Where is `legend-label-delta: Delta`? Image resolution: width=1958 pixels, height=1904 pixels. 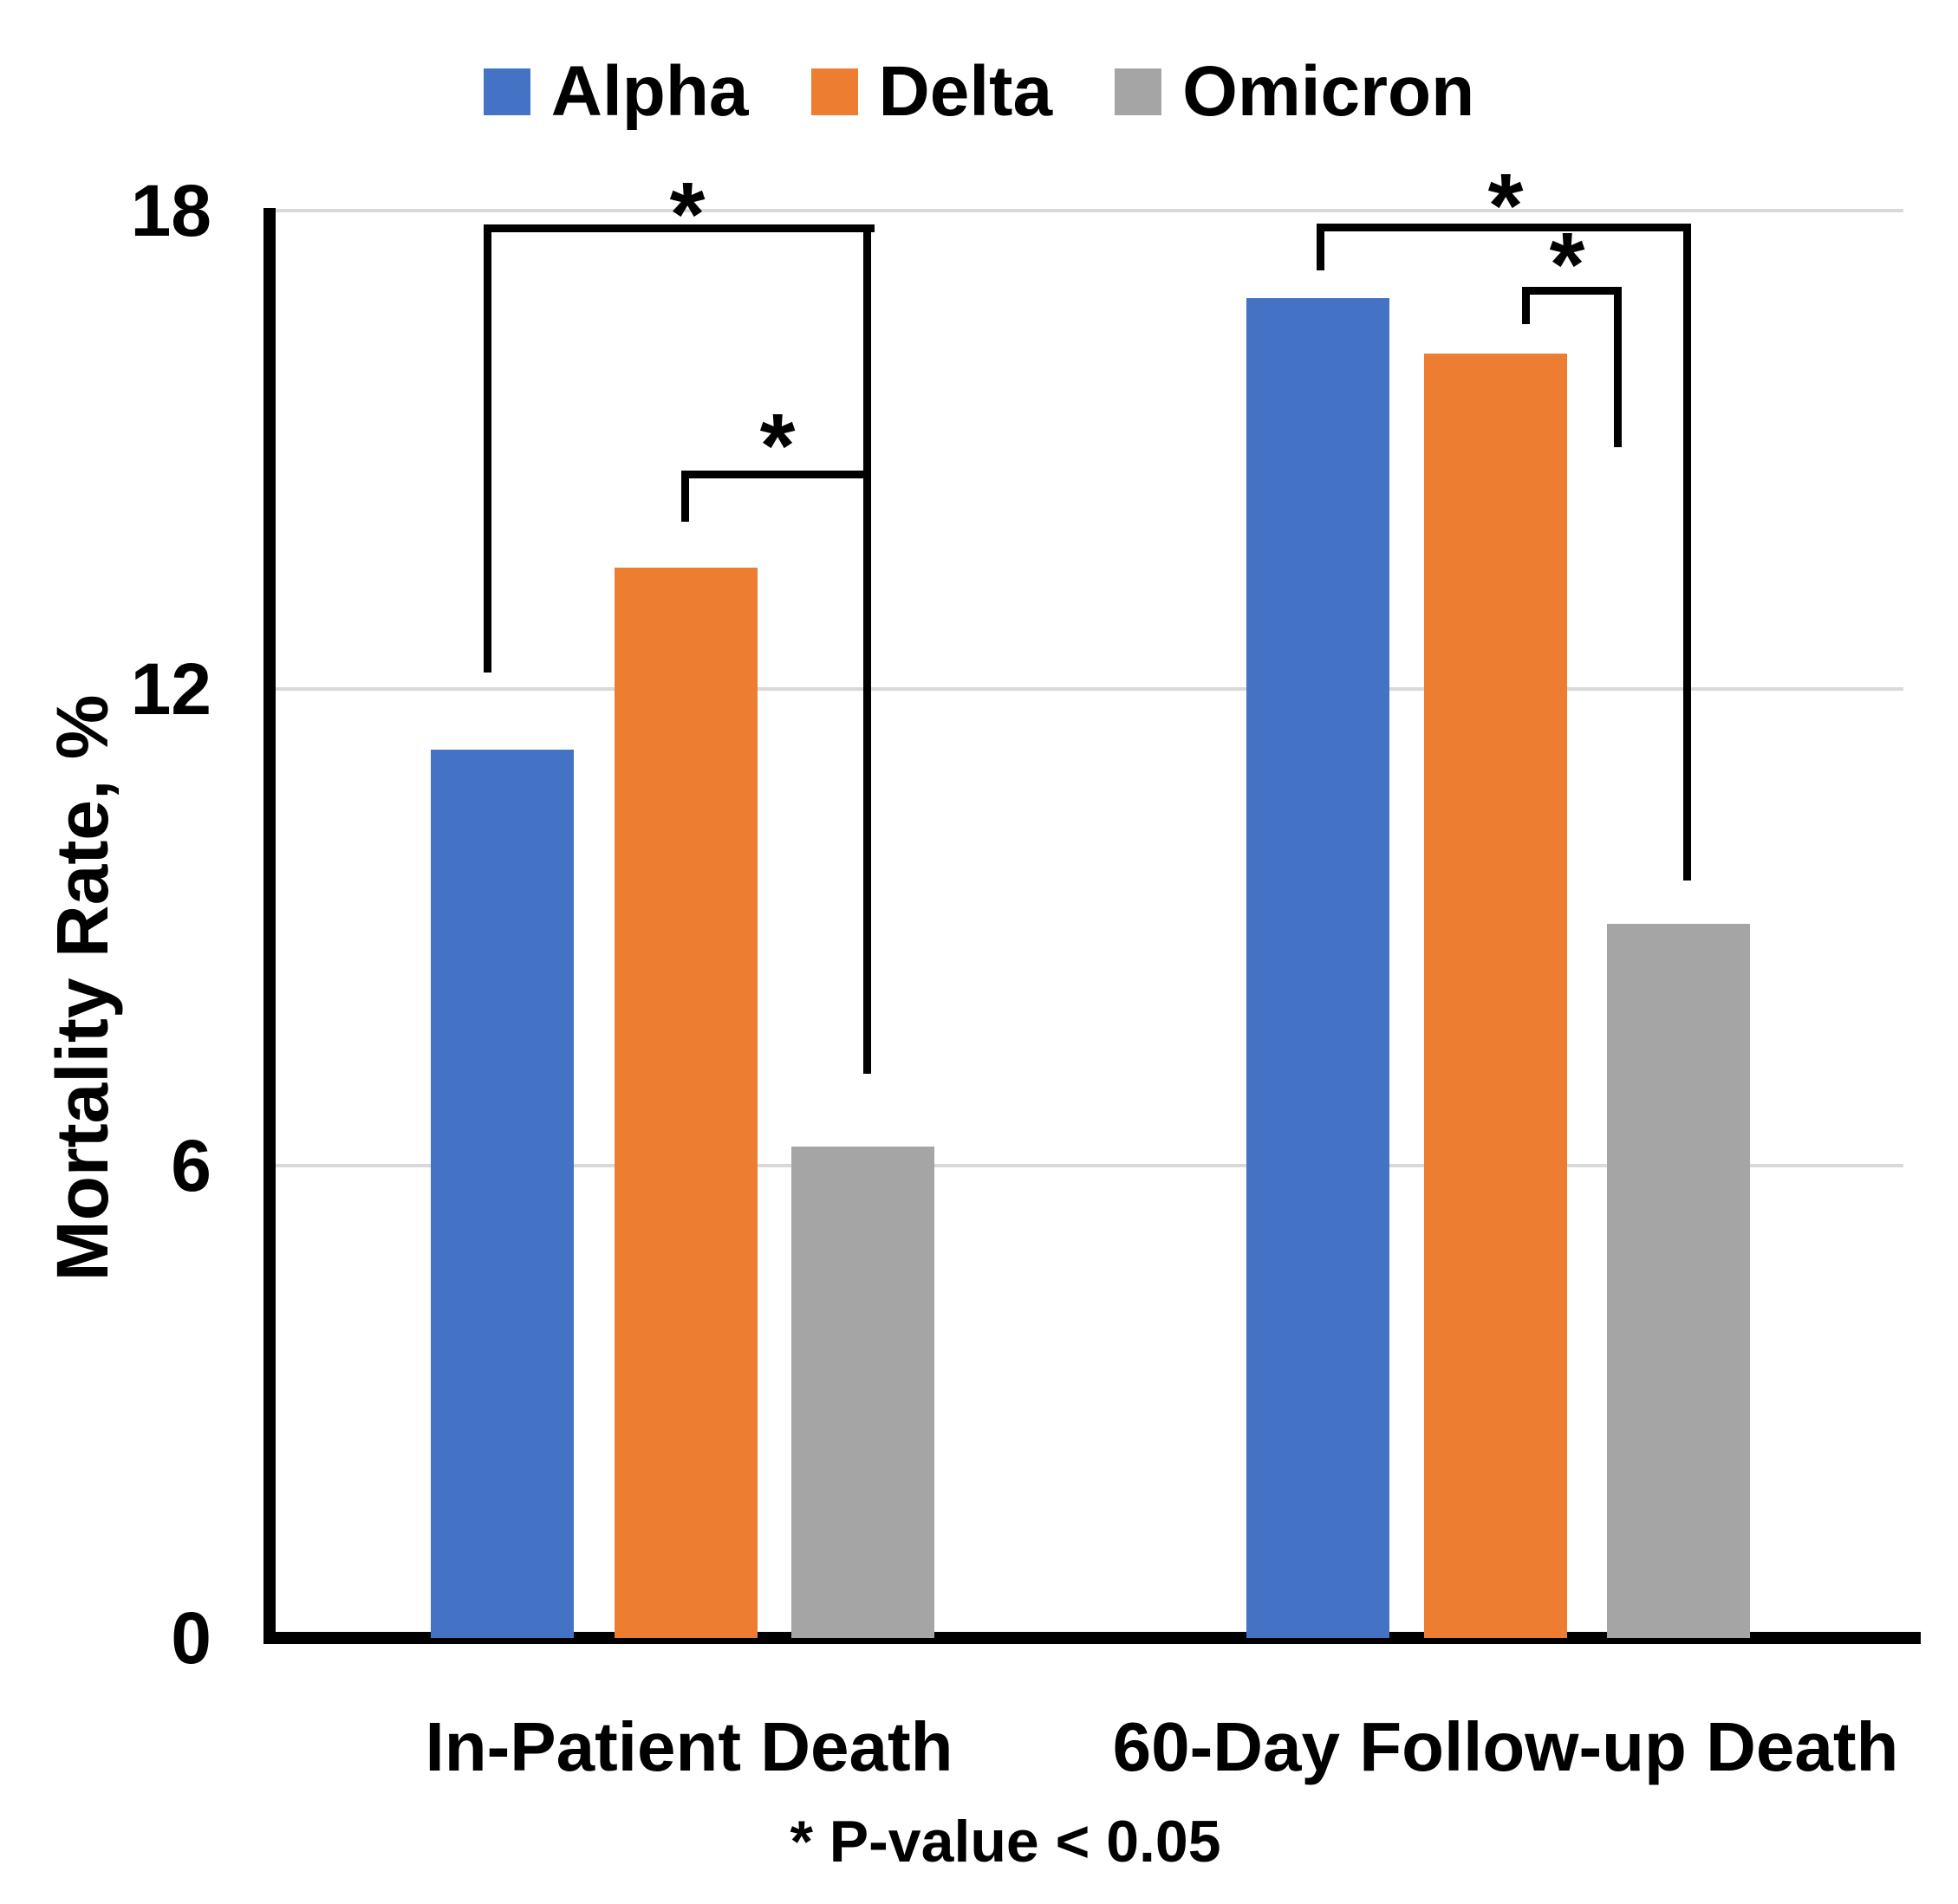
legend-label-delta: Delta is located at coordinates (966, 91).